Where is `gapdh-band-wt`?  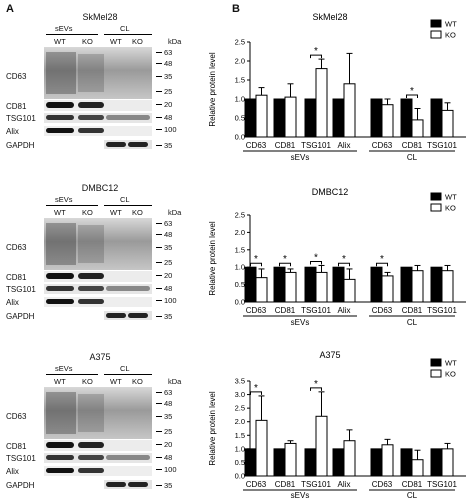 gapdh-band-wt is located at coordinates (116, 315).